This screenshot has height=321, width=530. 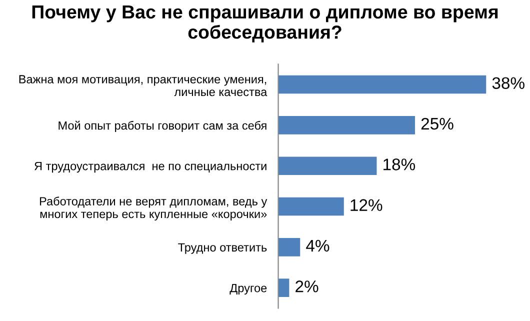 What do you see at coordinates (162, 126) in the screenshot?
I see `y-tick-label: Мой опыт работы говорит сам за себя` at bounding box center [162, 126].